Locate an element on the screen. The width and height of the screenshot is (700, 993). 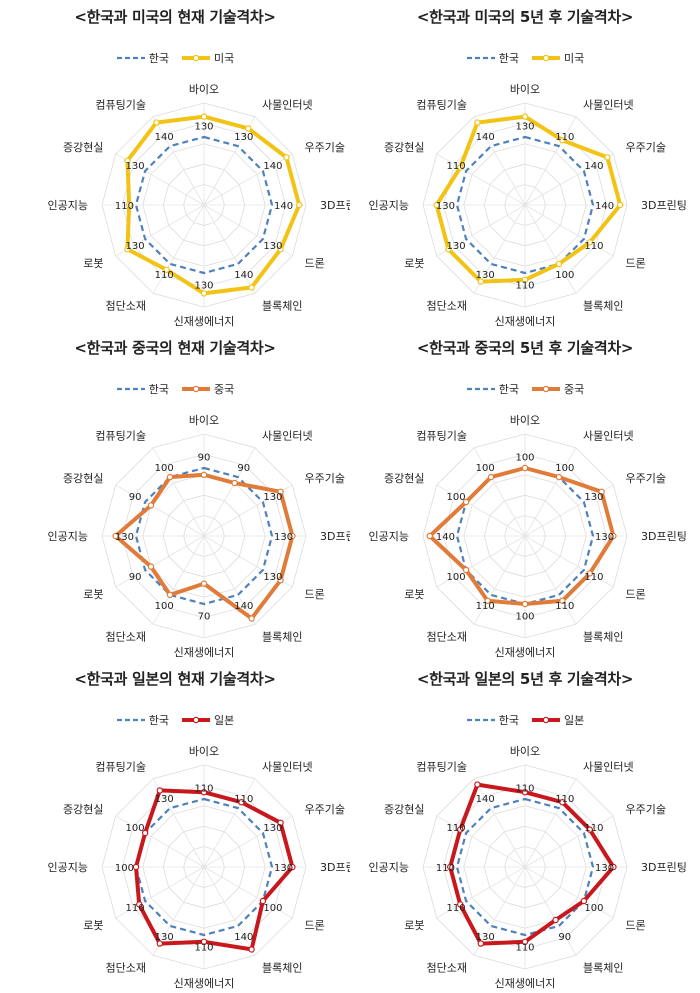
category-label: 사물인터넷 is located at coordinates (608, 436).